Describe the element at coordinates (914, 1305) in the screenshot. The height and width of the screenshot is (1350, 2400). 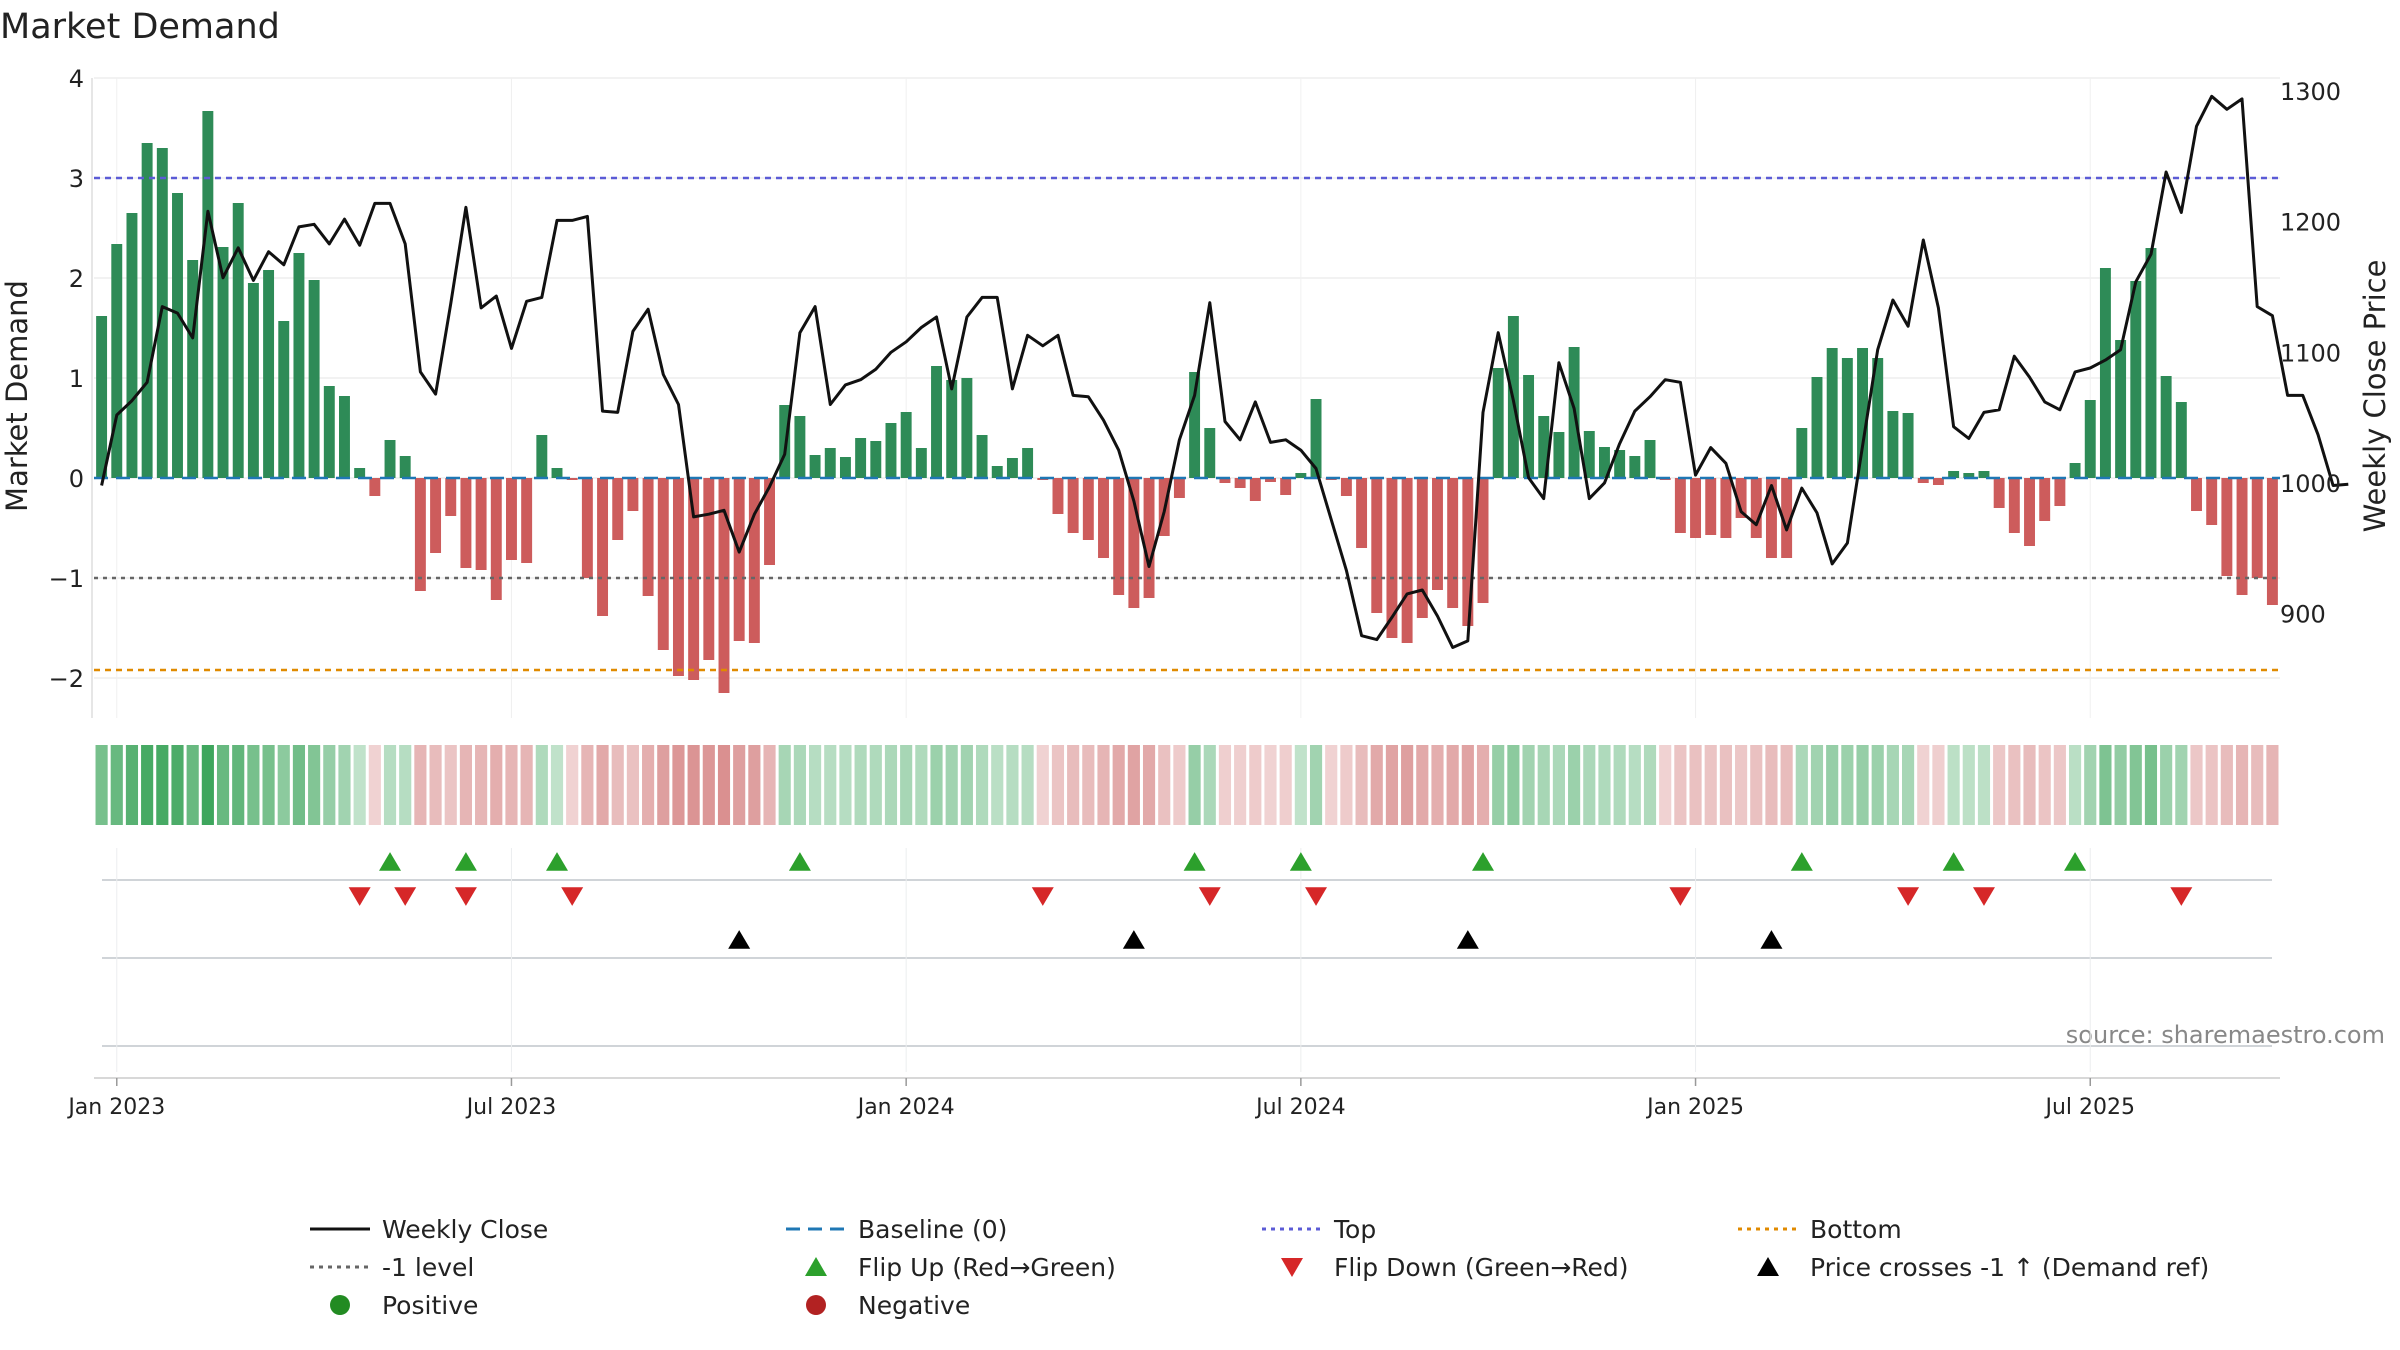
I see `legend-item-negative-label: Negative` at that location.